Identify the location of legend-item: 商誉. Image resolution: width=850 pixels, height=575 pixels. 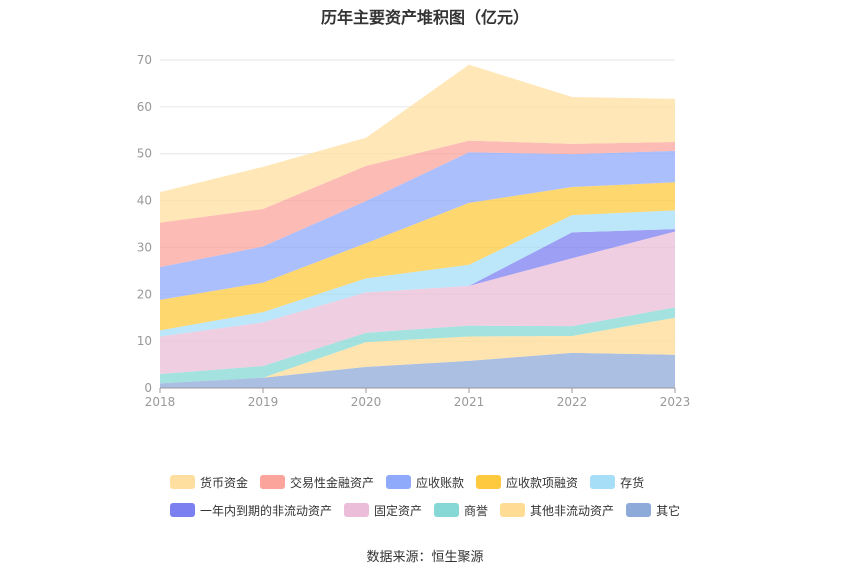
(461, 510).